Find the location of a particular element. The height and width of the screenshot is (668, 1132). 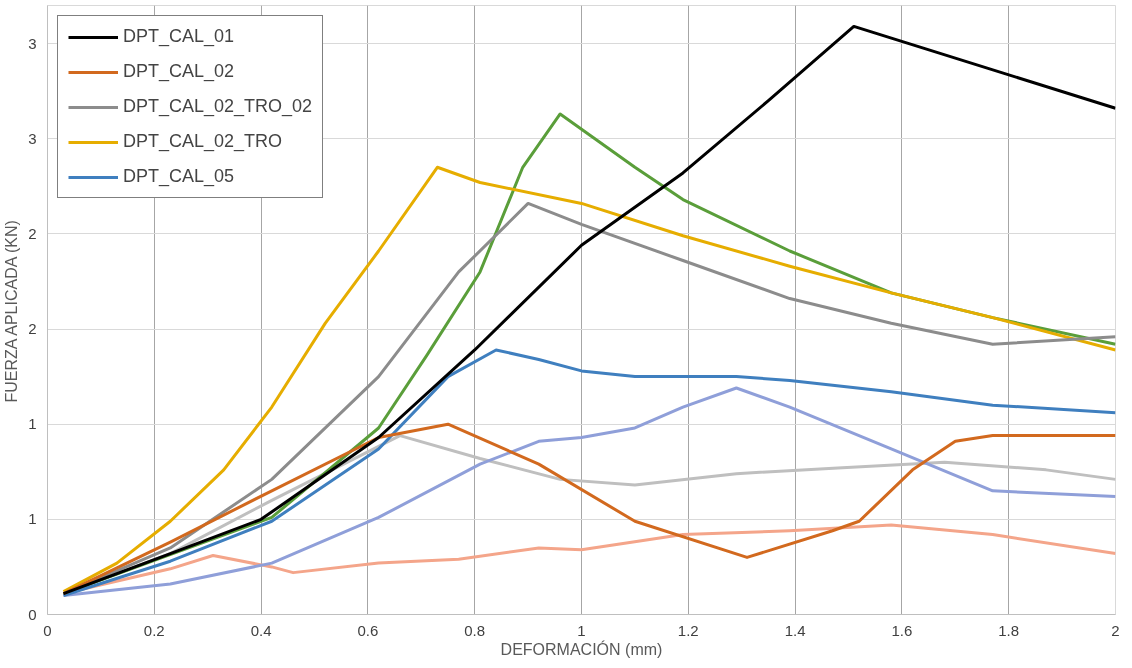

x-tick-label: 2 is located at coordinates (1115, 630).